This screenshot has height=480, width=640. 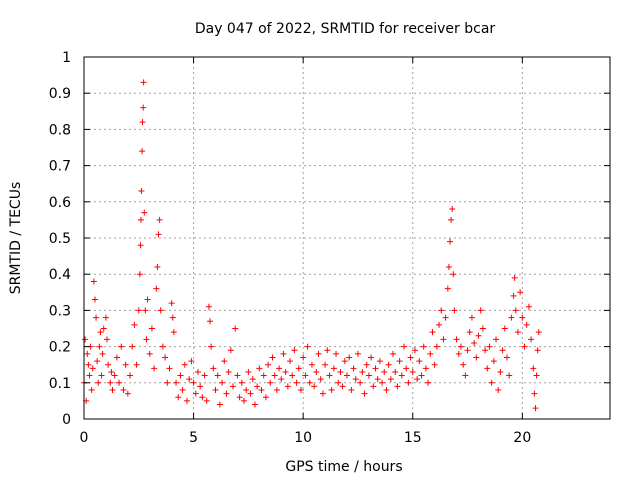 What do you see at coordinates (413, 438) in the screenshot?
I see `x-tick-label: 15` at bounding box center [413, 438].